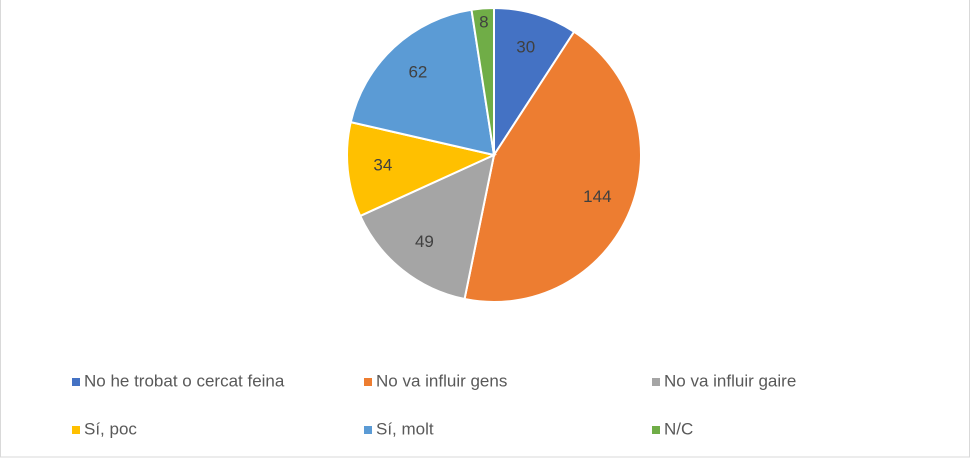 The height and width of the screenshot is (458, 970). What do you see at coordinates (483, 22) in the screenshot?
I see `data-label: 8` at bounding box center [483, 22].